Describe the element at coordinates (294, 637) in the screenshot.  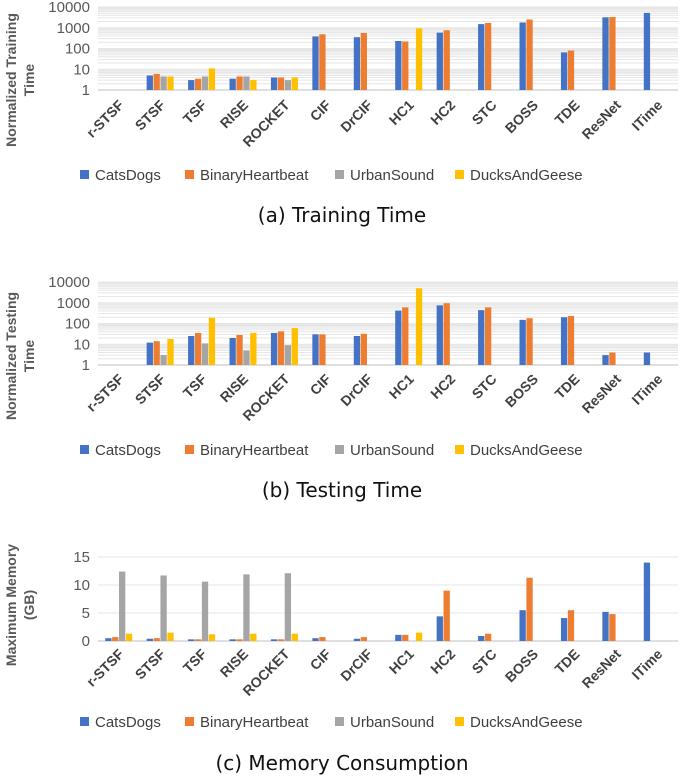
I see `bar-DucksAndGeese-ROCKET` at that location.